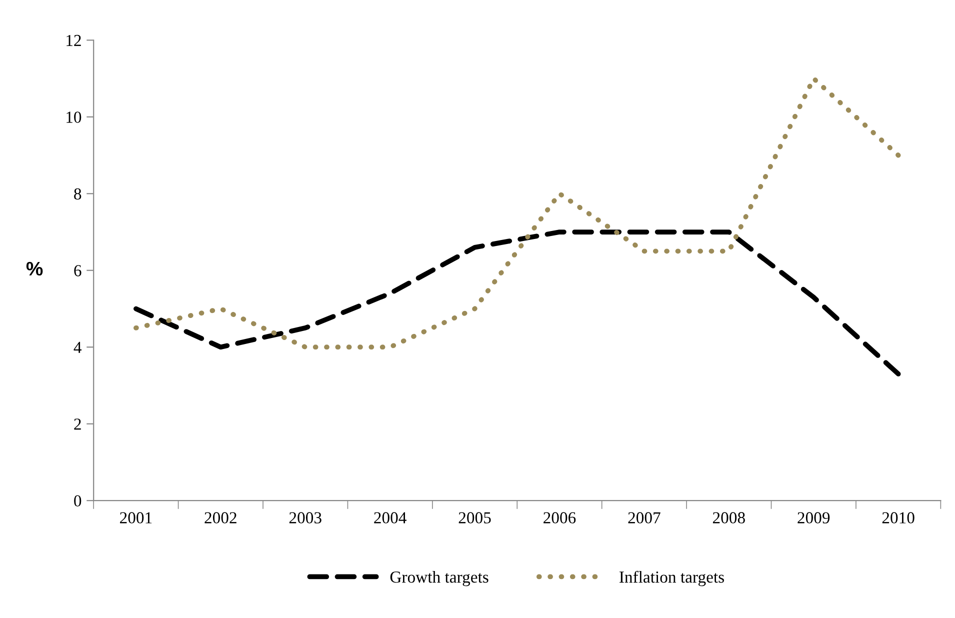  Describe the element at coordinates (672, 578) in the screenshot. I see `legend-label: Inflation targets` at that location.